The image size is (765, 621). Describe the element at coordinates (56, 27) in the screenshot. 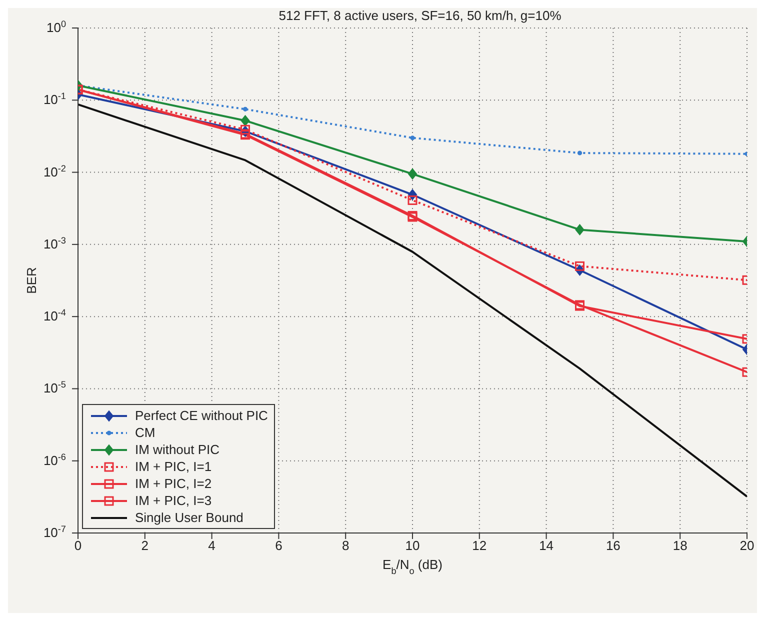

I see `y-tick-label: 10$^{0}$` at that location.